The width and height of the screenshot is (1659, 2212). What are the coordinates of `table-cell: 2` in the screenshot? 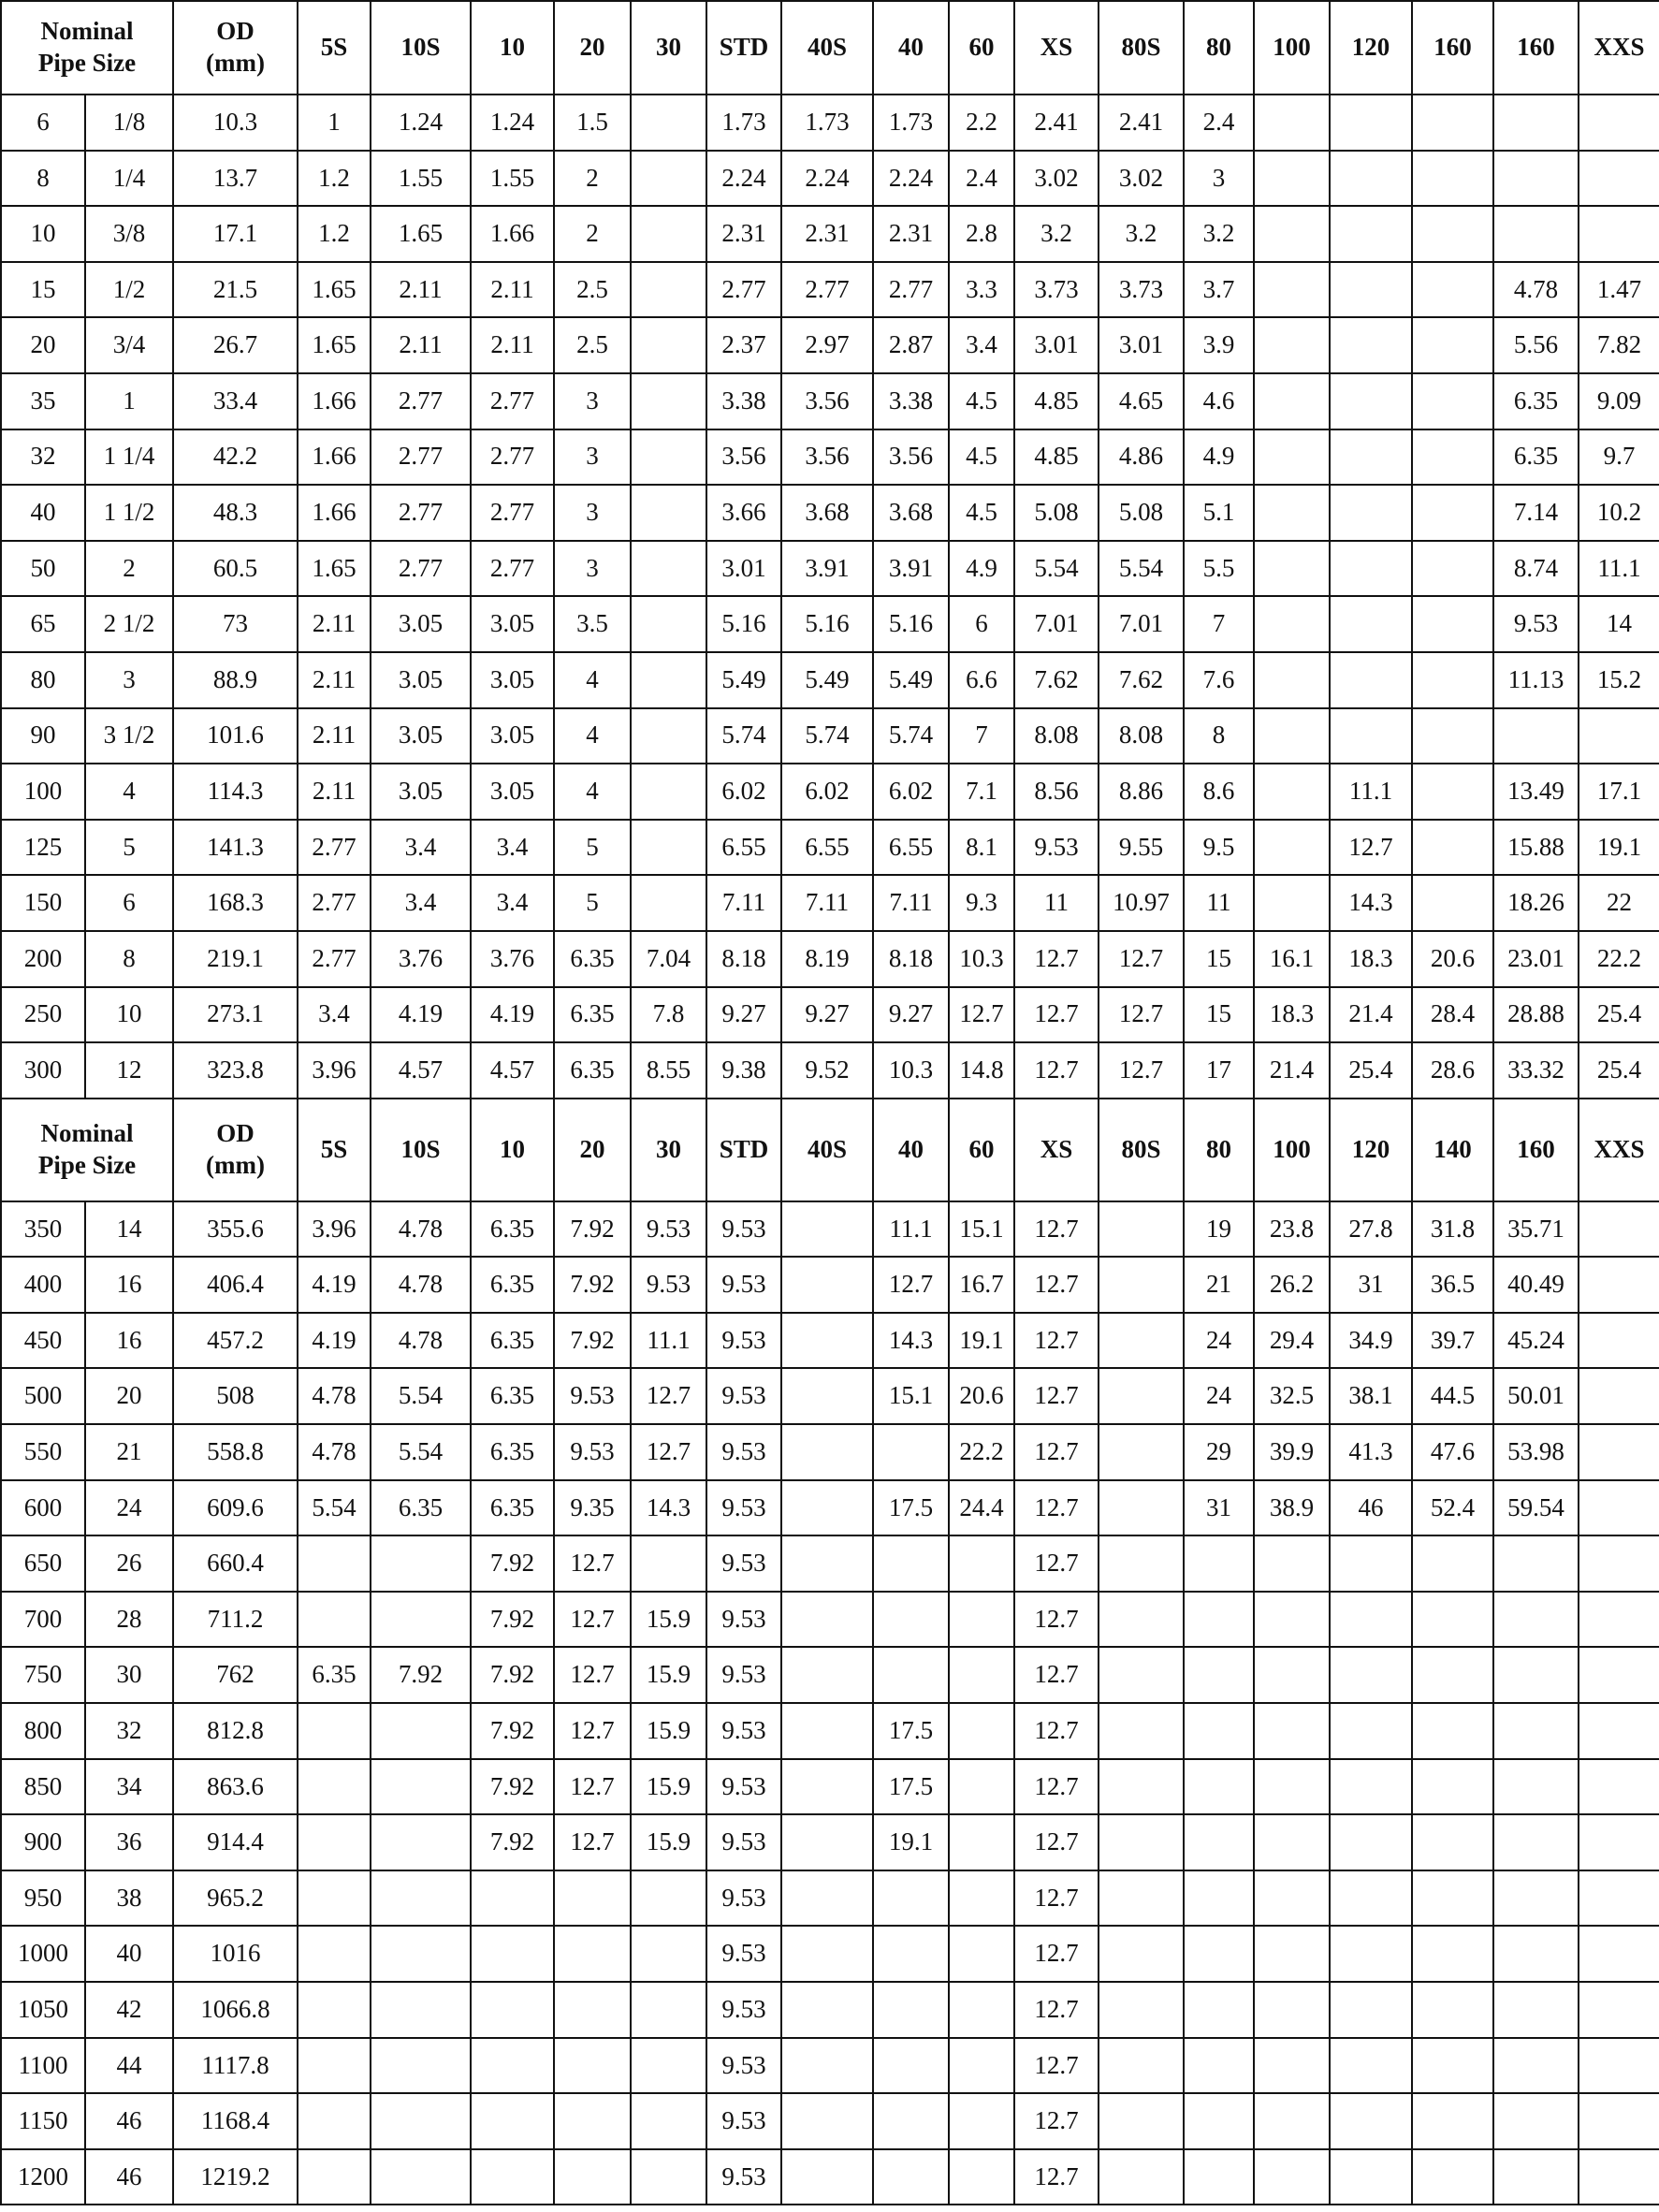 It's located at (593, 234).